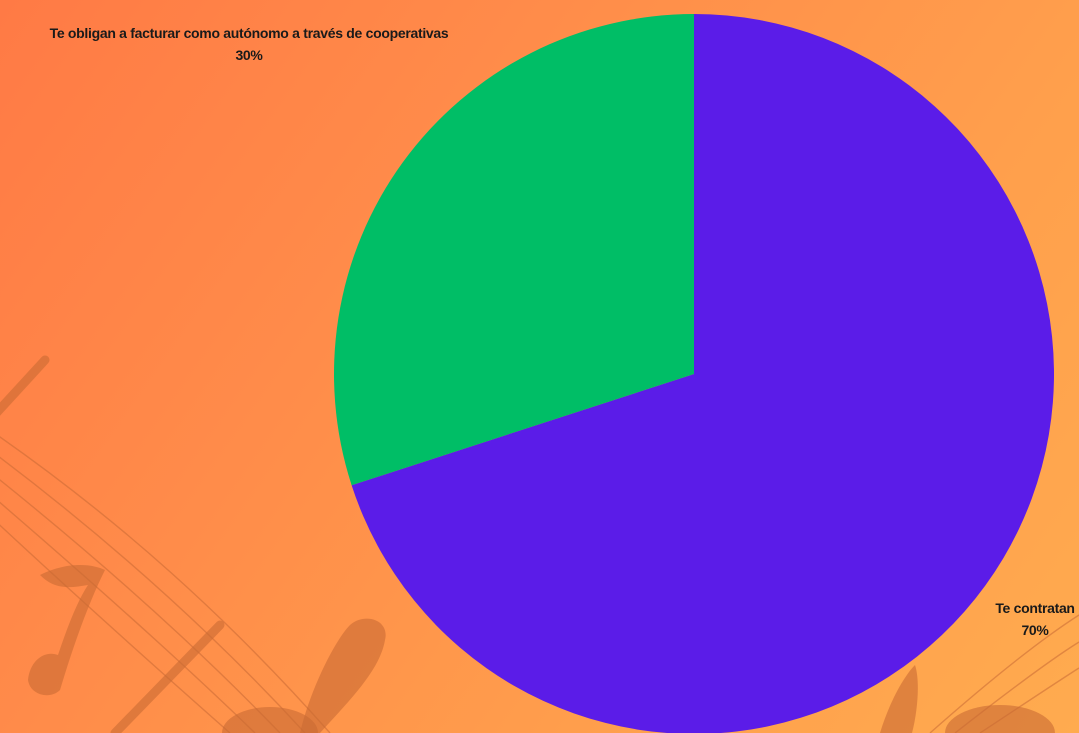 The width and height of the screenshot is (1079, 733). I want to click on slice-percent-label: 30%, so click(249, 55).